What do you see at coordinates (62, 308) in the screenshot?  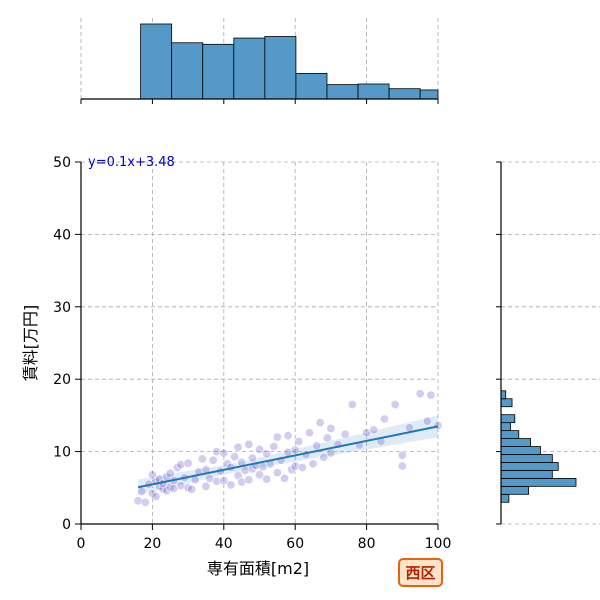 I see `y-tick-label: 30` at bounding box center [62, 308].